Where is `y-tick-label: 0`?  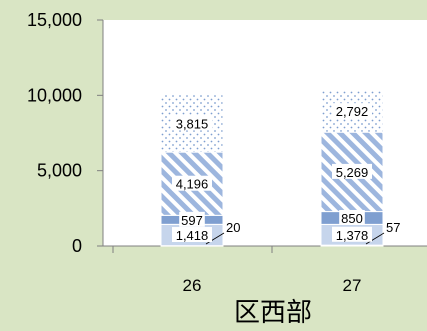
y-tick-label: 0 is located at coordinates (77, 246).